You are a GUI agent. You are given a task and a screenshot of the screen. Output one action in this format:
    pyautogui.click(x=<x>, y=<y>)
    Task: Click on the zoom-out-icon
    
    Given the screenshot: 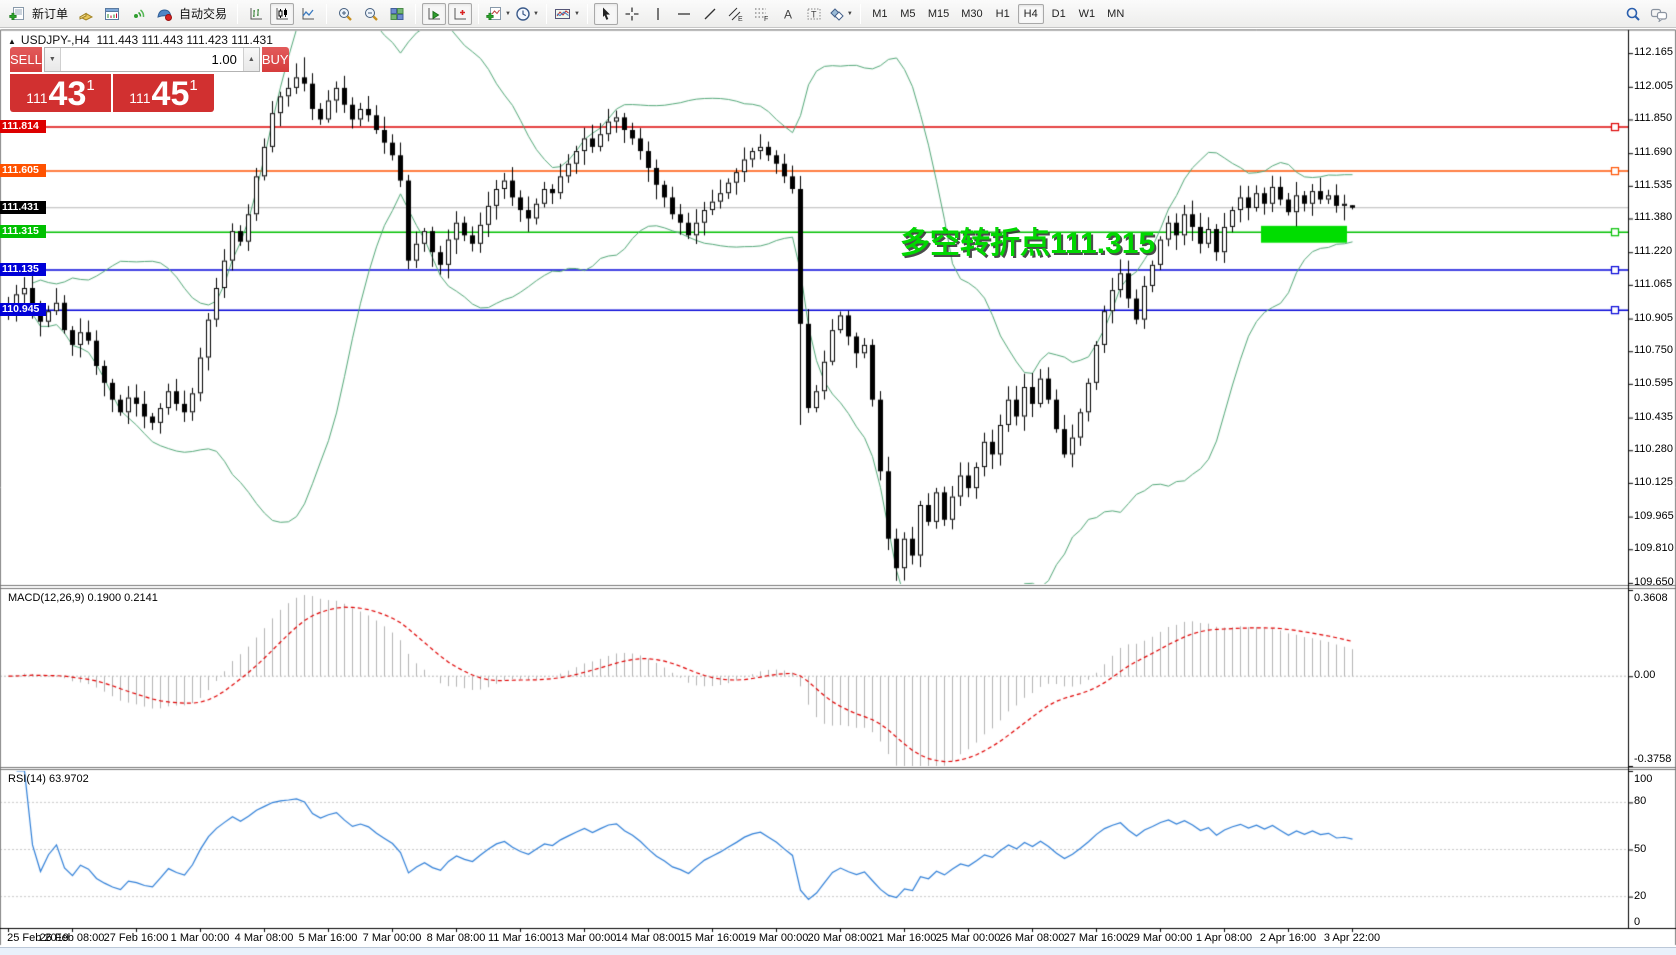 What is the action you would take?
    pyautogui.click(x=371, y=14)
    